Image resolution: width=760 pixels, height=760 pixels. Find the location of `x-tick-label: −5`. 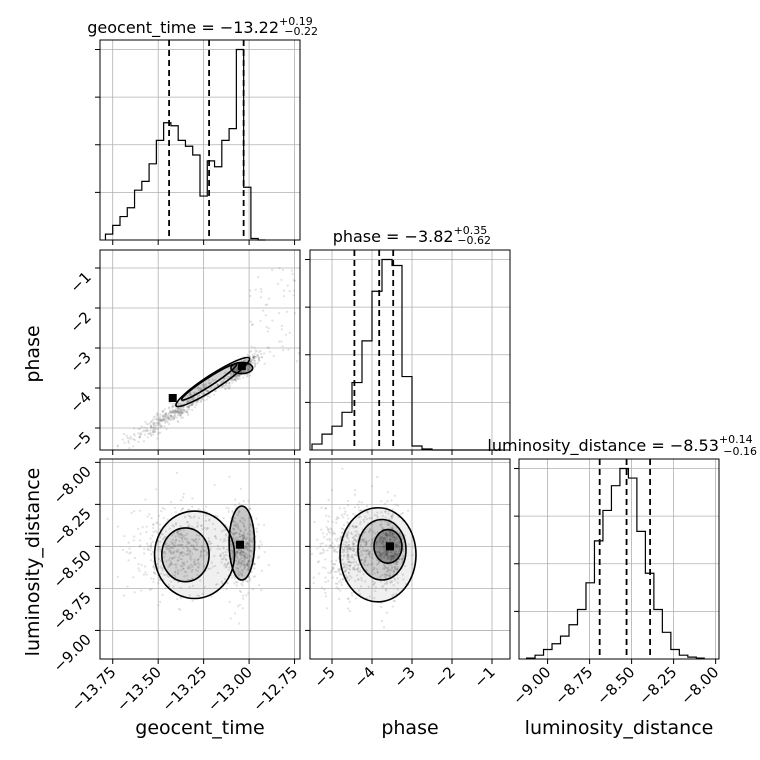

x-tick-label: −5 is located at coordinates (324, 677).